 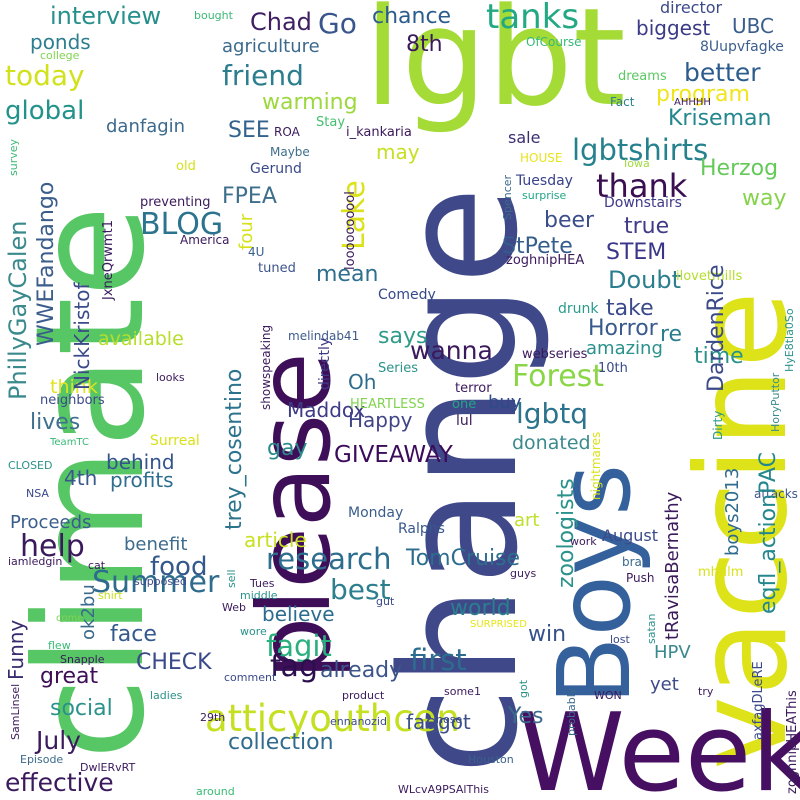 I want to click on word-monday: Monday, so click(x=376, y=513).